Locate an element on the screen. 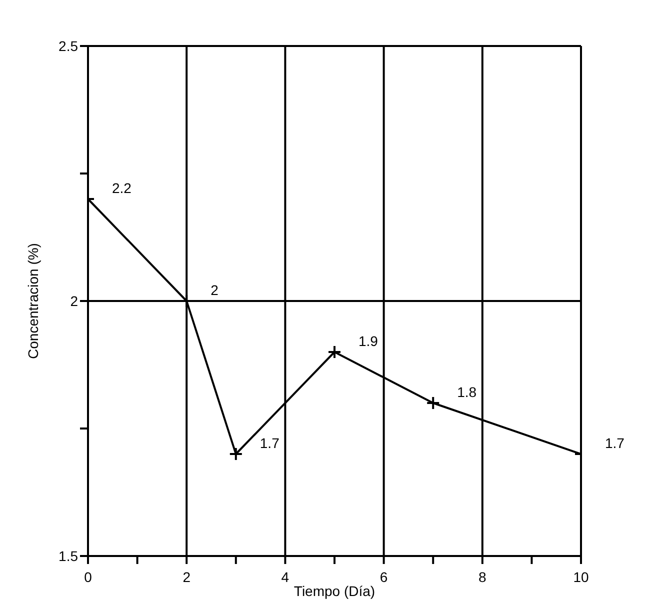 The width and height of the screenshot is (652, 614). x-tick-label: 2 is located at coordinates (186, 577).